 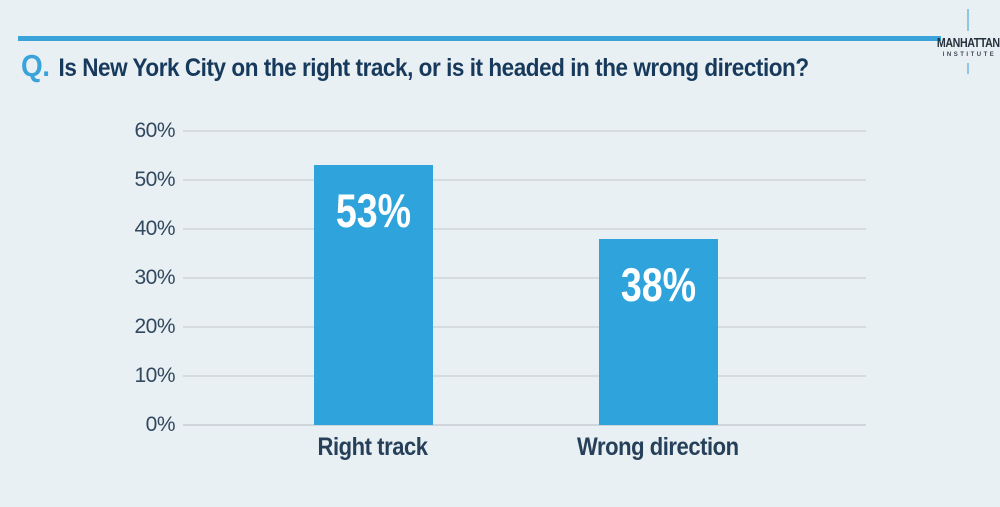 I want to click on manhattan-institute-logo: MANHATTAN INSTITUTE, so click(x=968, y=41).